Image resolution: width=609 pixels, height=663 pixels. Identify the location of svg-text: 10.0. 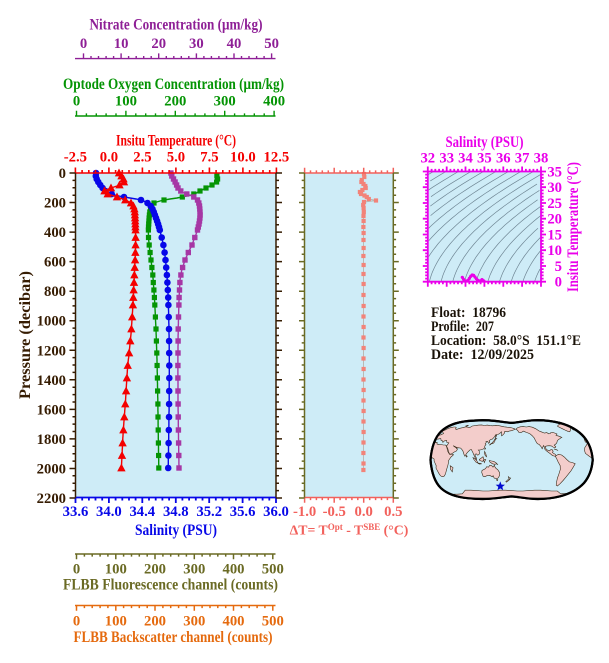
(243, 158).